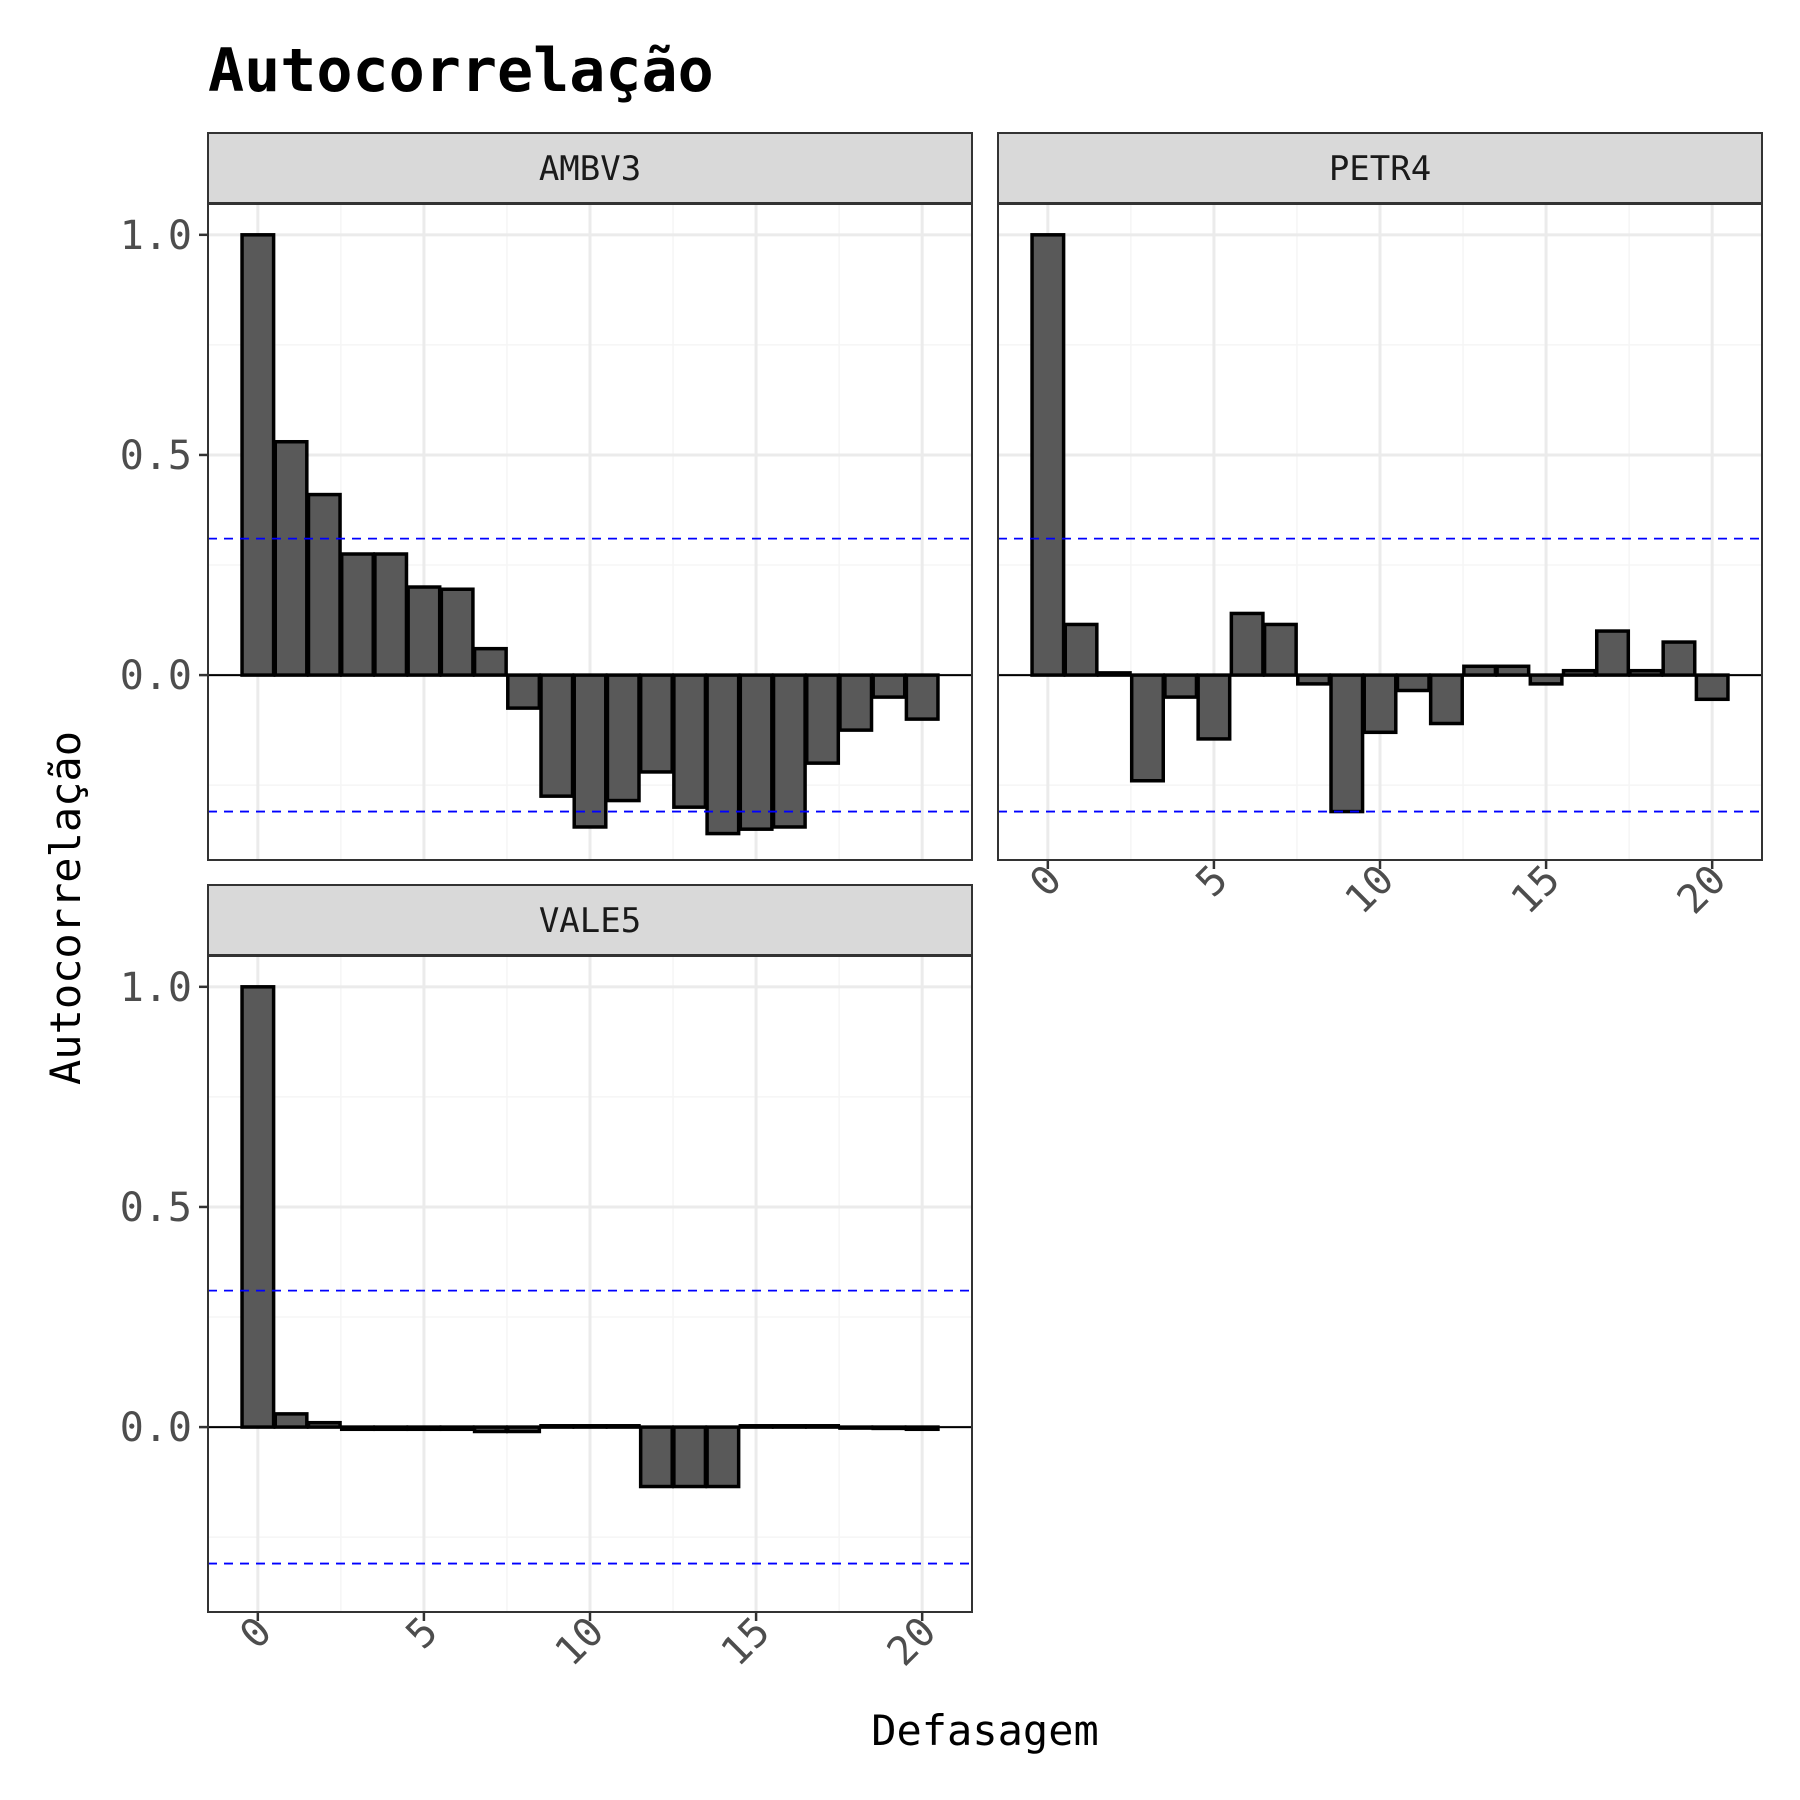 This screenshot has height=1800, width=1800. Describe the element at coordinates (461, 71) in the screenshot. I see `chart-title: Autocorrelação` at that location.